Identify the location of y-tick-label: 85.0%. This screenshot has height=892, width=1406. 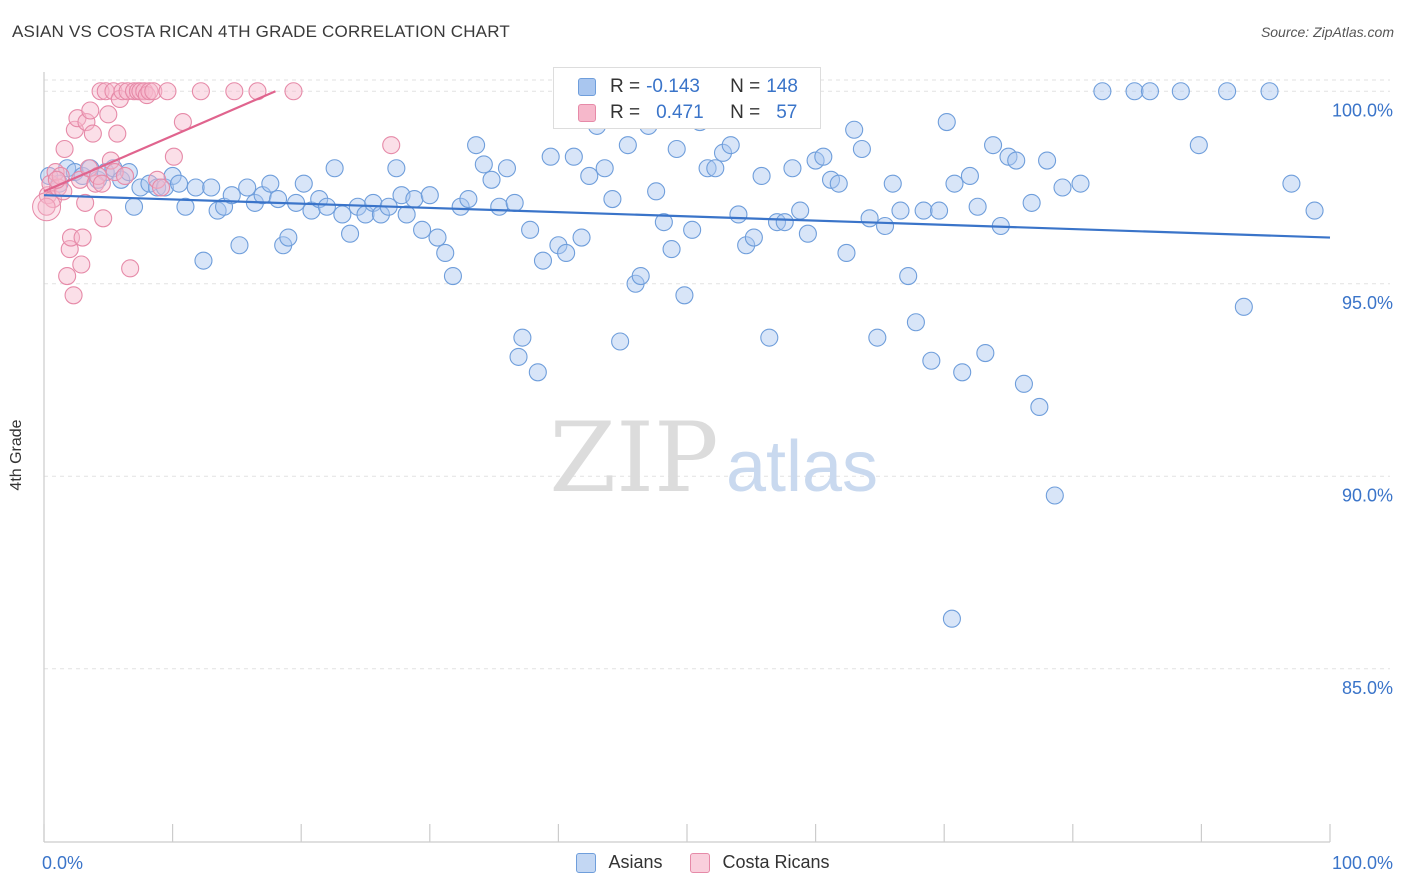
(1367, 688).